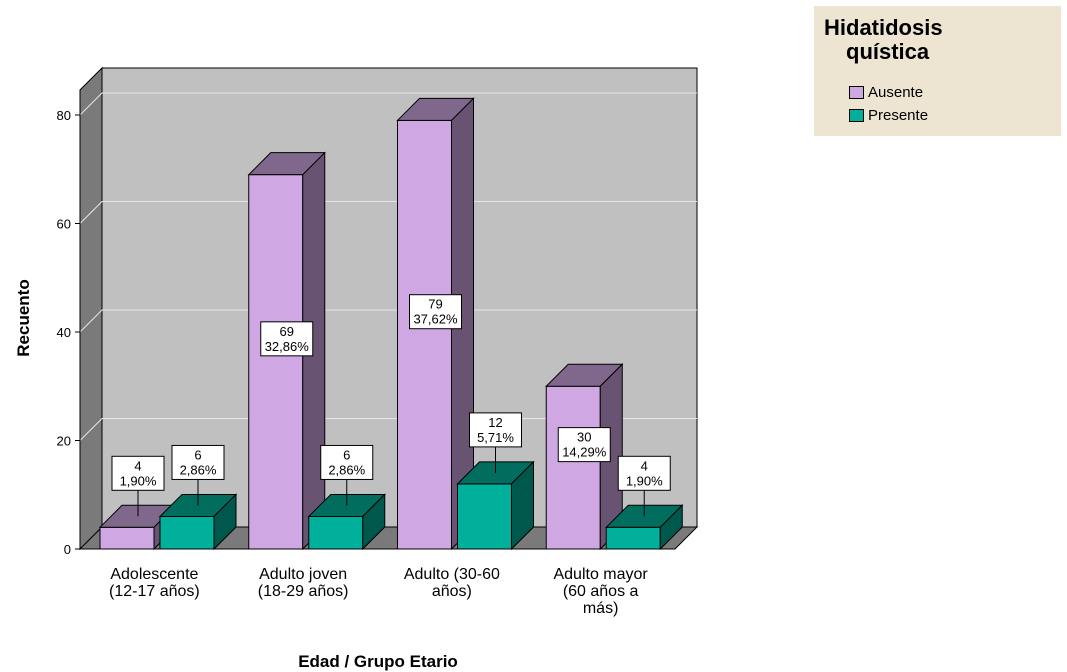 The image size is (1067, 672). I want to click on legend-item-presente: Presente, so click(888, 115).